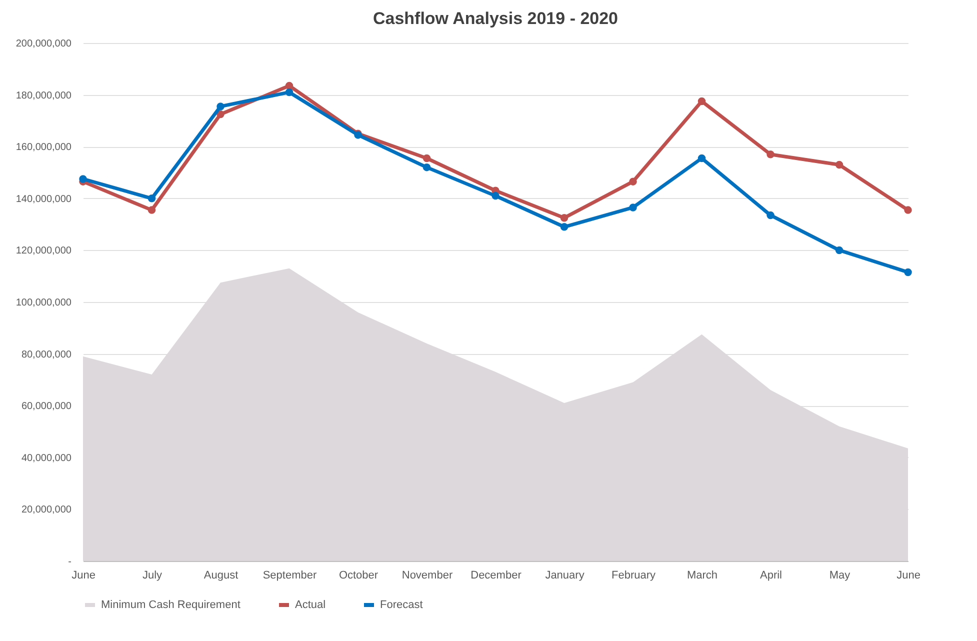 This screenshot has width=977, height=641. Describe the element at coordinates (152, 576) in the screenshot. I see `x-tick-label: July` at that location.